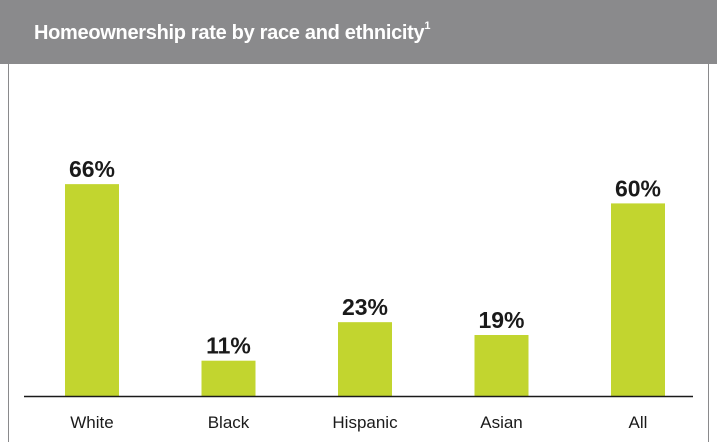 The image size is (717, 442). What do you see at coordinates (638, 422) in the screenshot?
I see `category-label-all: All` at bounding box center [638, 422].